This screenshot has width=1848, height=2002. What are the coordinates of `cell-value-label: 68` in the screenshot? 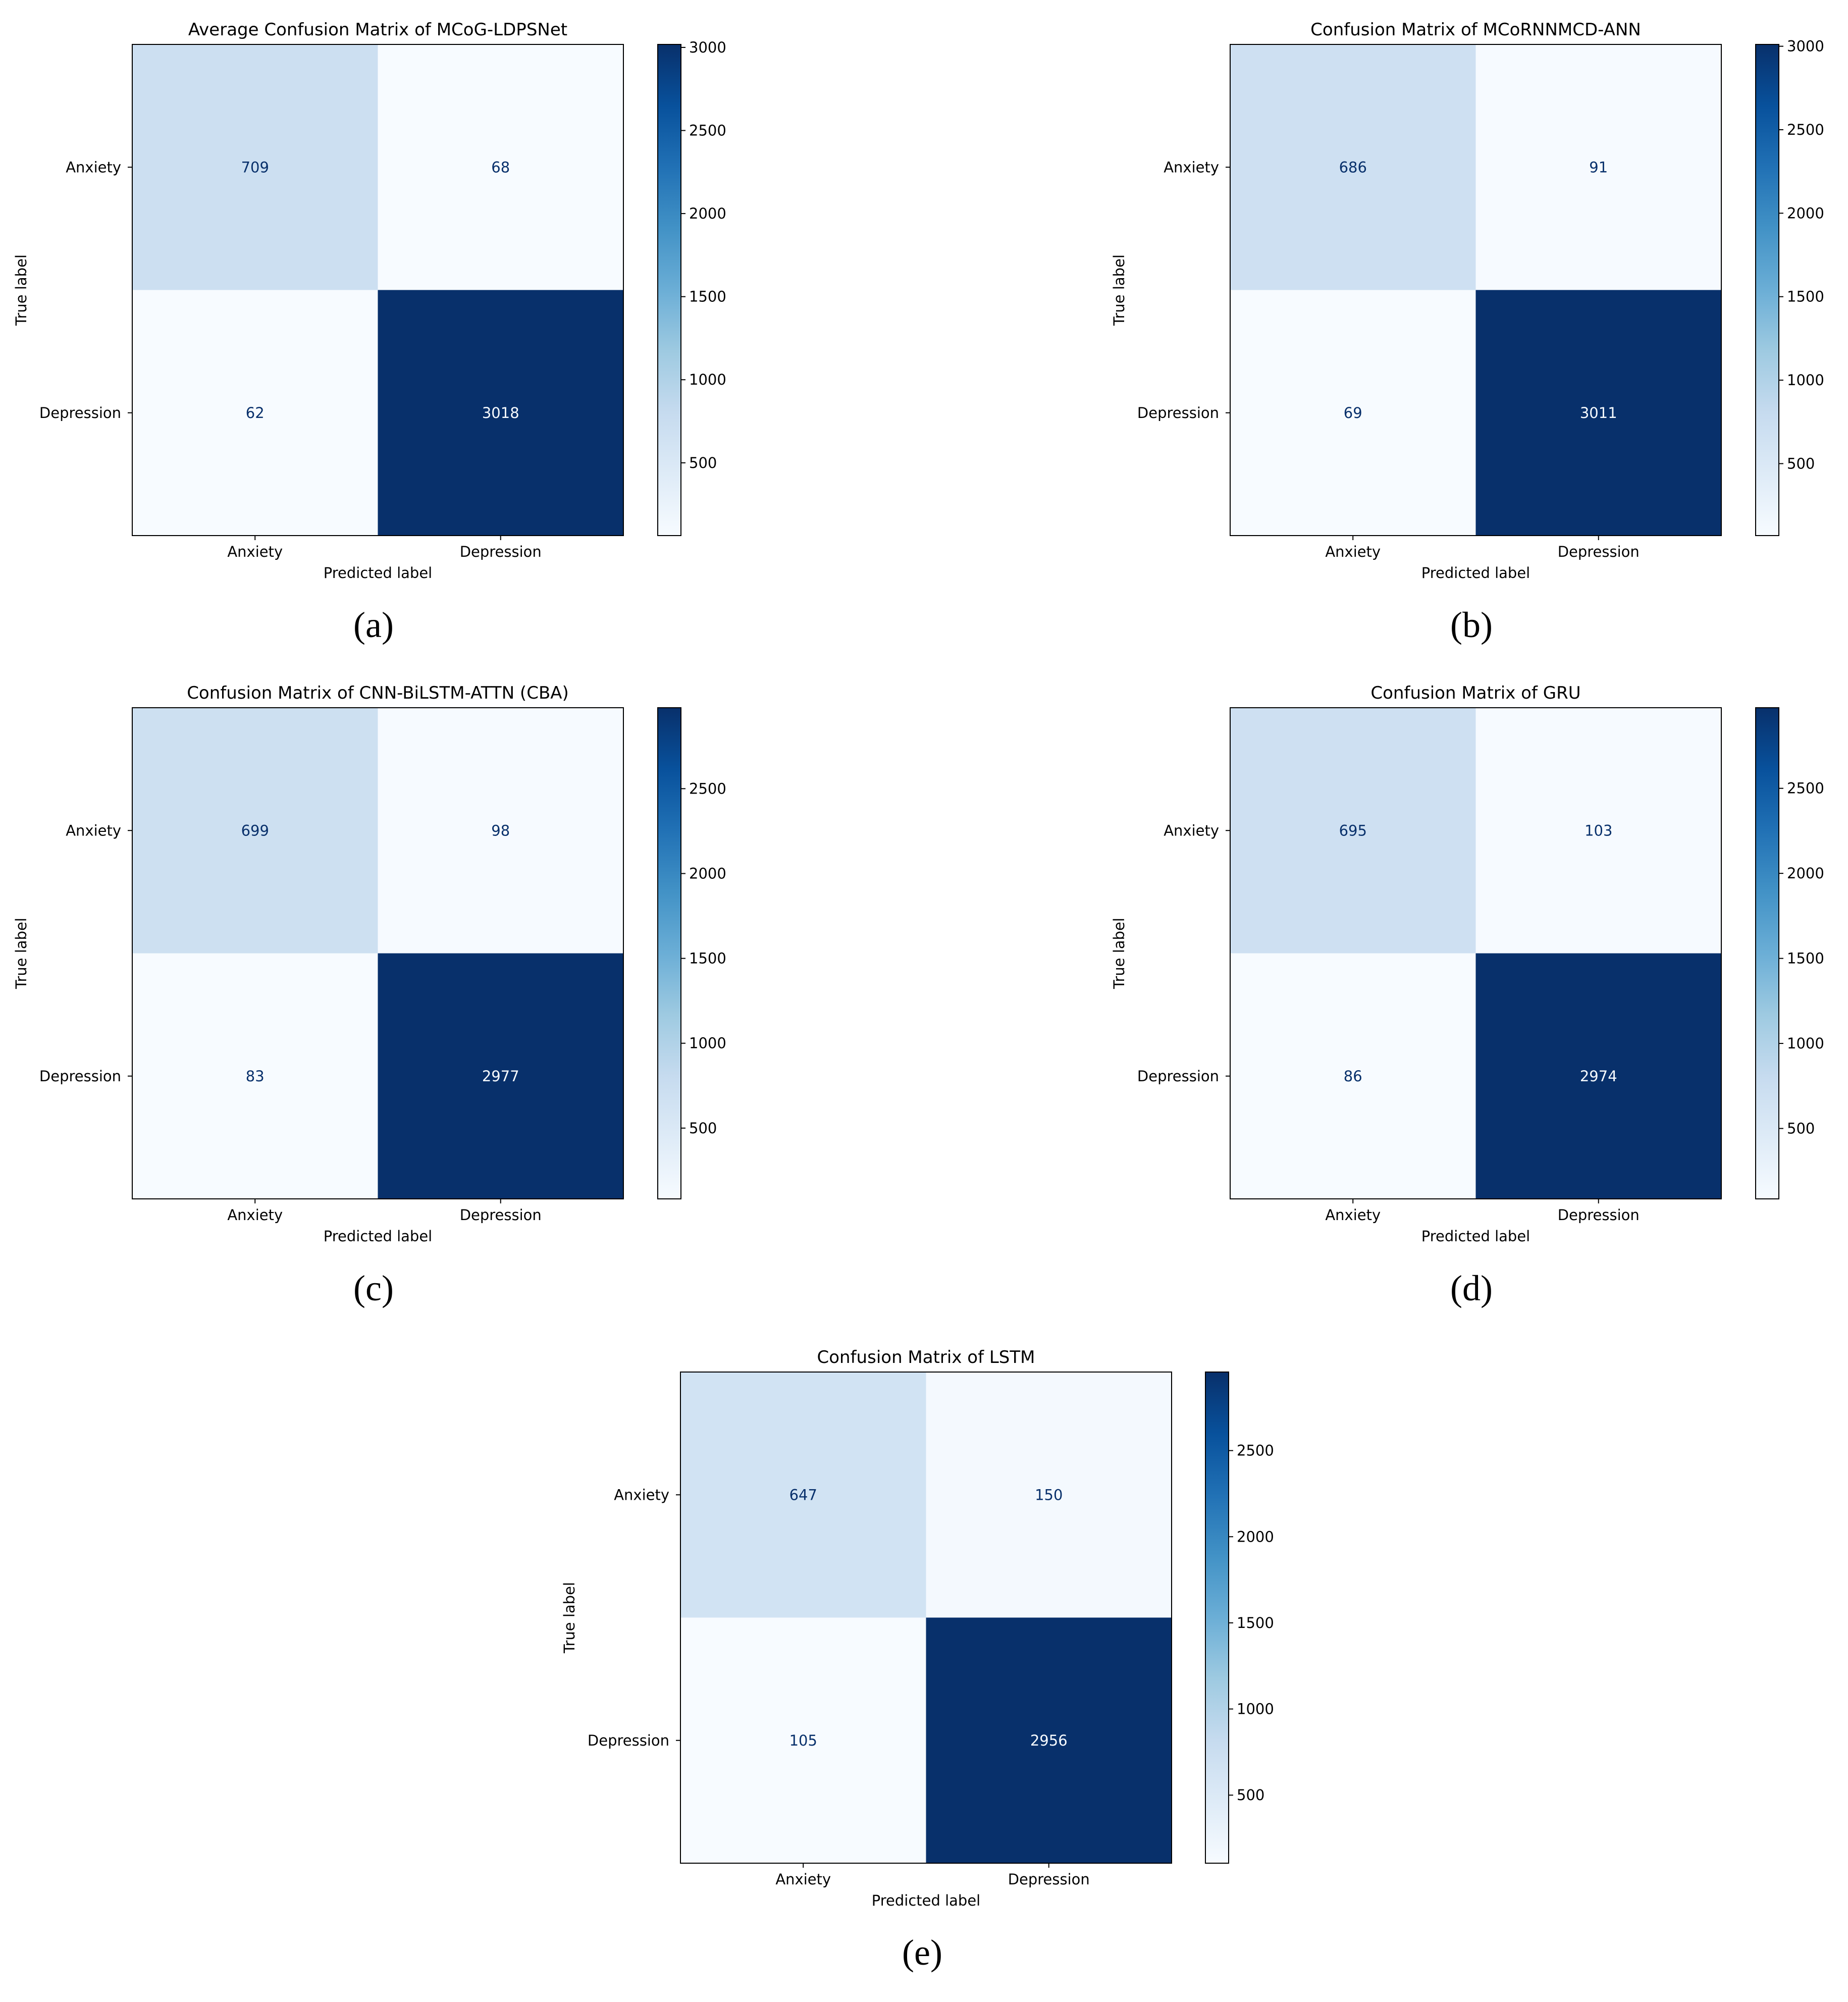 It's located at (500, 168).